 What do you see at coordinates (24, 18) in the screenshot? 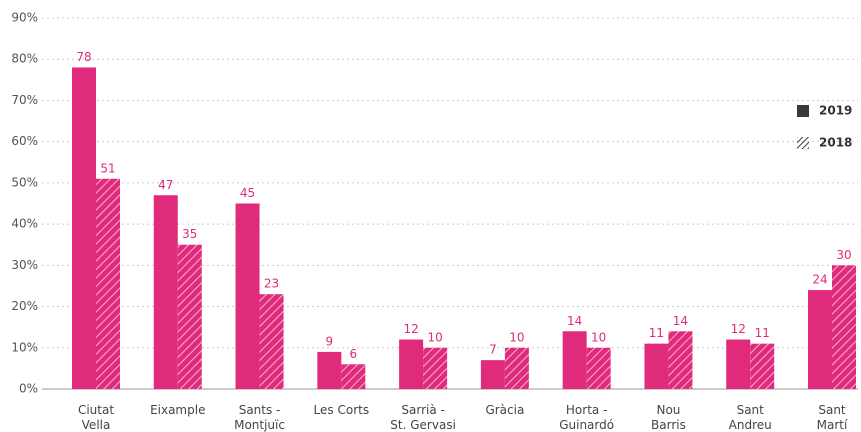
I see `y-tick-label: 90%` at bounding box center [24, 18].